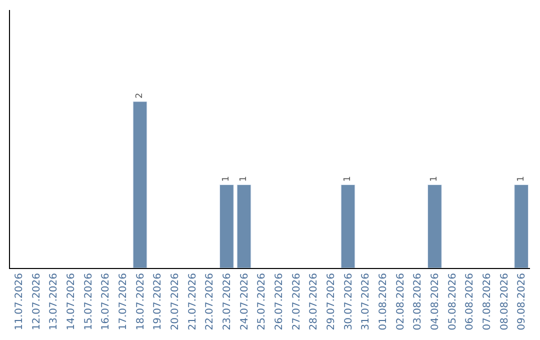  I want to click on x-tick-label: 29.07.2026, so click(331, 301).